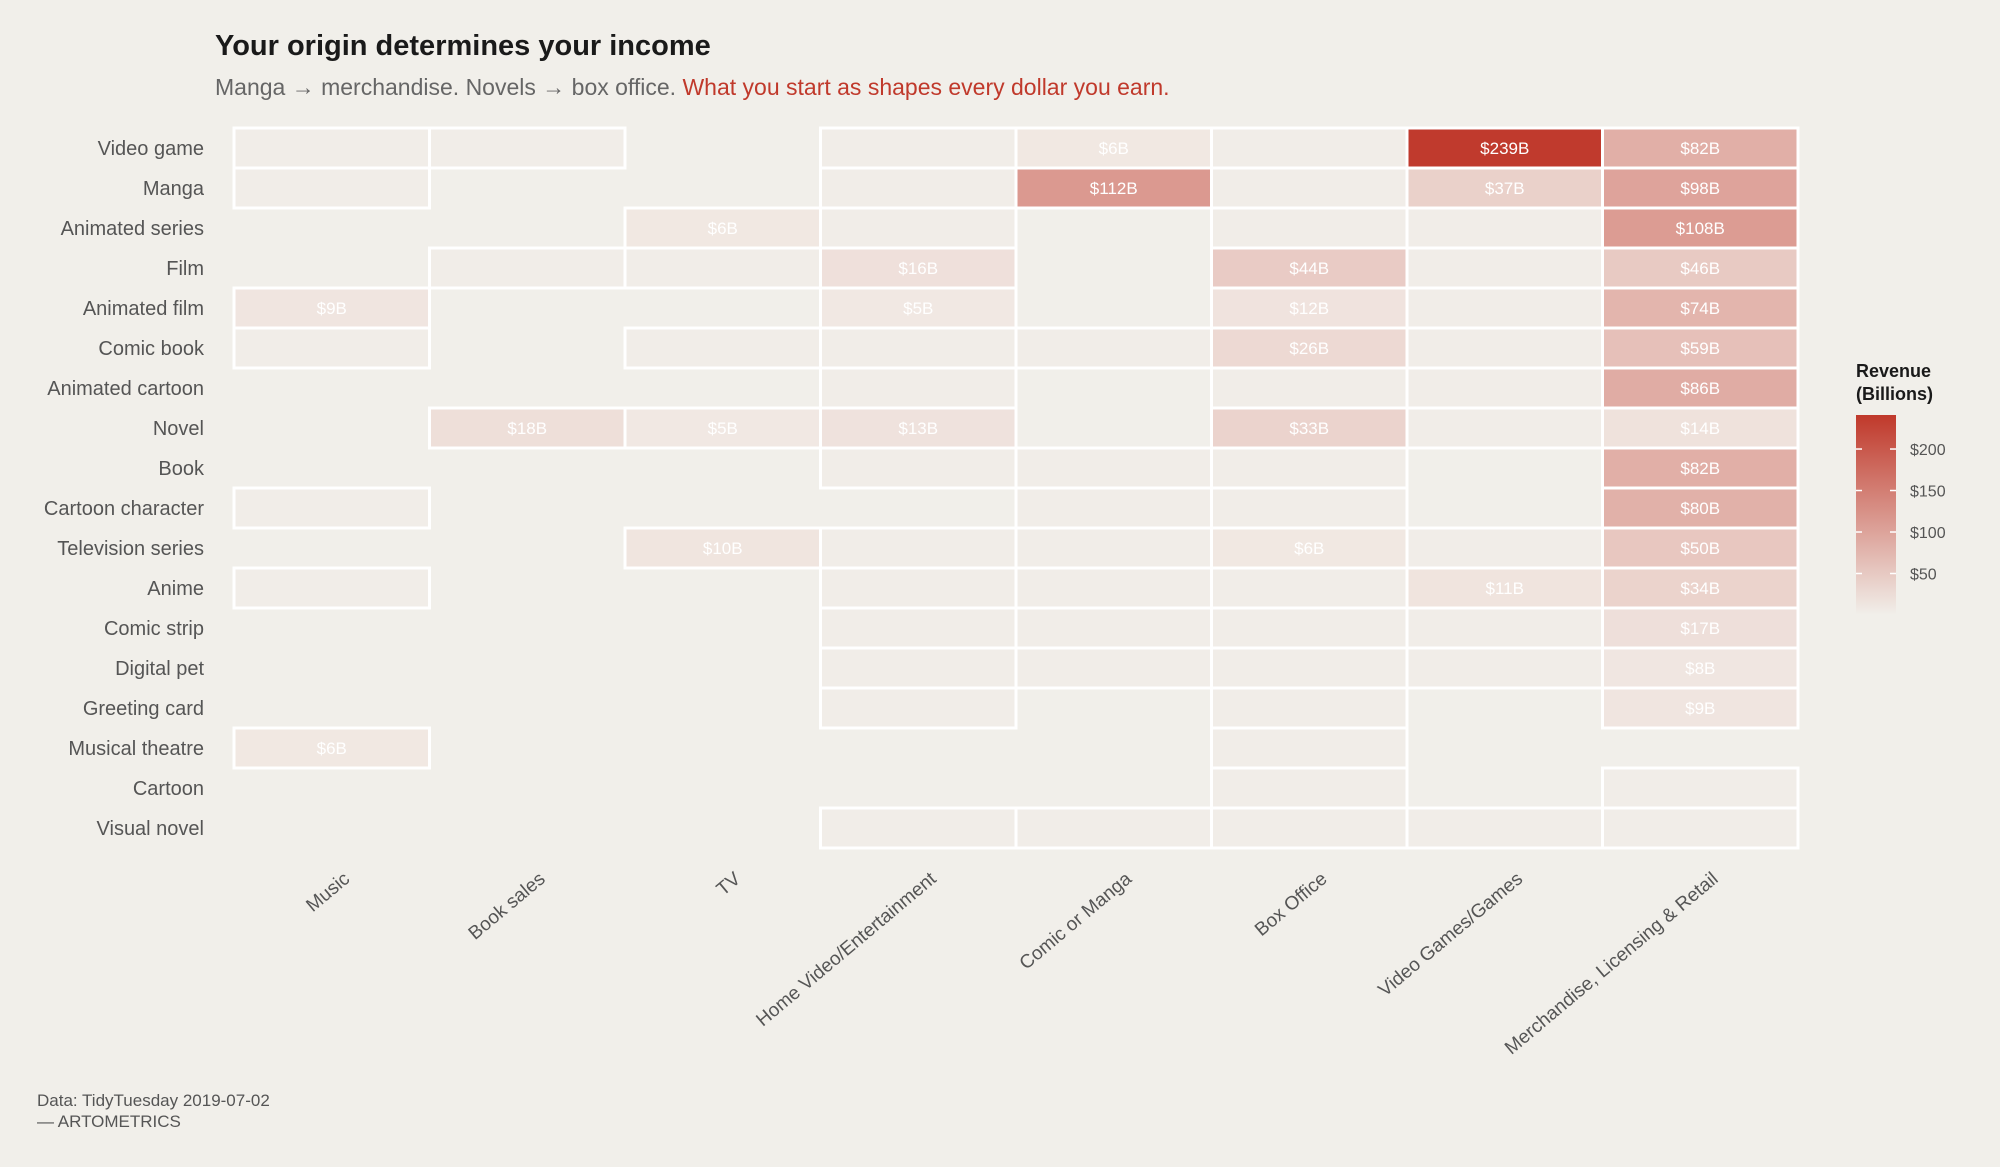  Describe the element at coordinates (1291, 904) in the screenshot. I see `x-axis-label: Box Office` at that location.